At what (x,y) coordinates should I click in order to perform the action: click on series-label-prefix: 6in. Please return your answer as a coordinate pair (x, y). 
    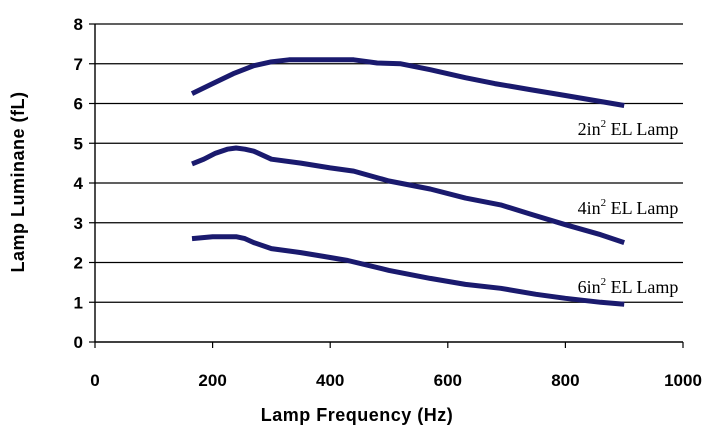
    Looking at the image, I should click on (589, 287).